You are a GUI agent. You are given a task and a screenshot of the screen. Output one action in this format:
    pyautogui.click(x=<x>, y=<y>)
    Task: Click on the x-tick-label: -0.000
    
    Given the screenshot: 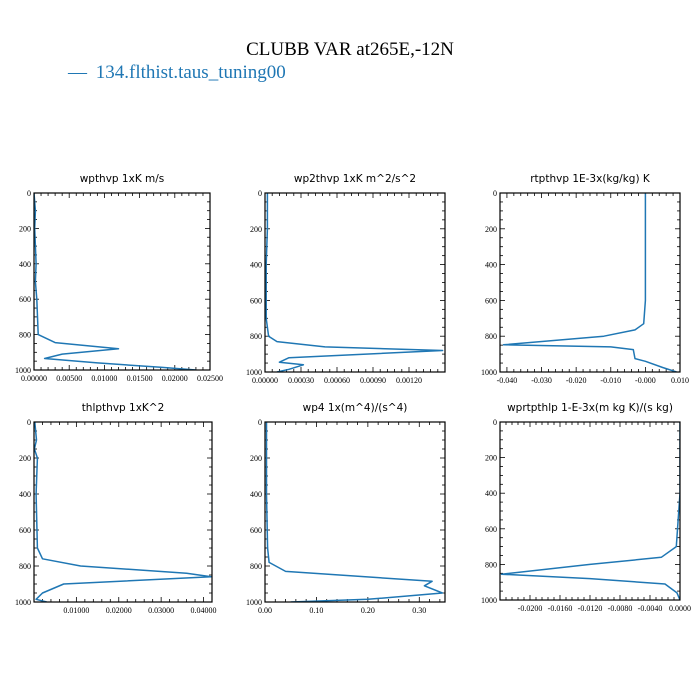 What is the action you would take?
    pyautogui.click(x=645, y=380)
    